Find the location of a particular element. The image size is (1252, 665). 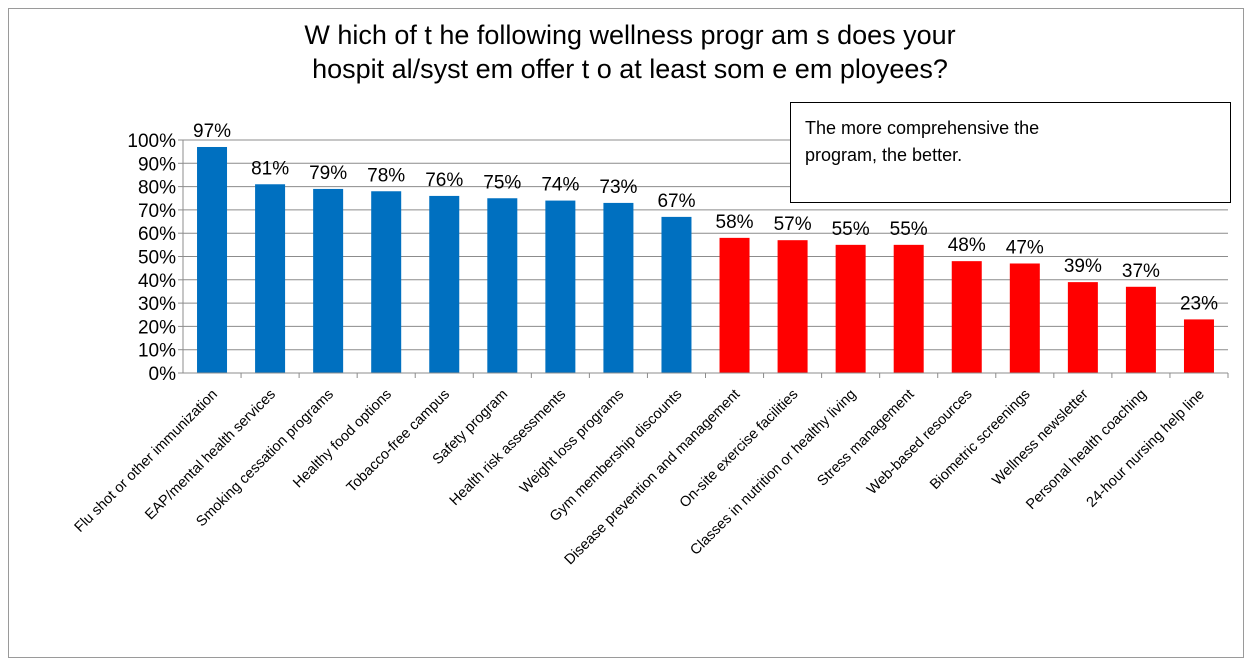

data-label: 97% is located at coordinates (212, 131).